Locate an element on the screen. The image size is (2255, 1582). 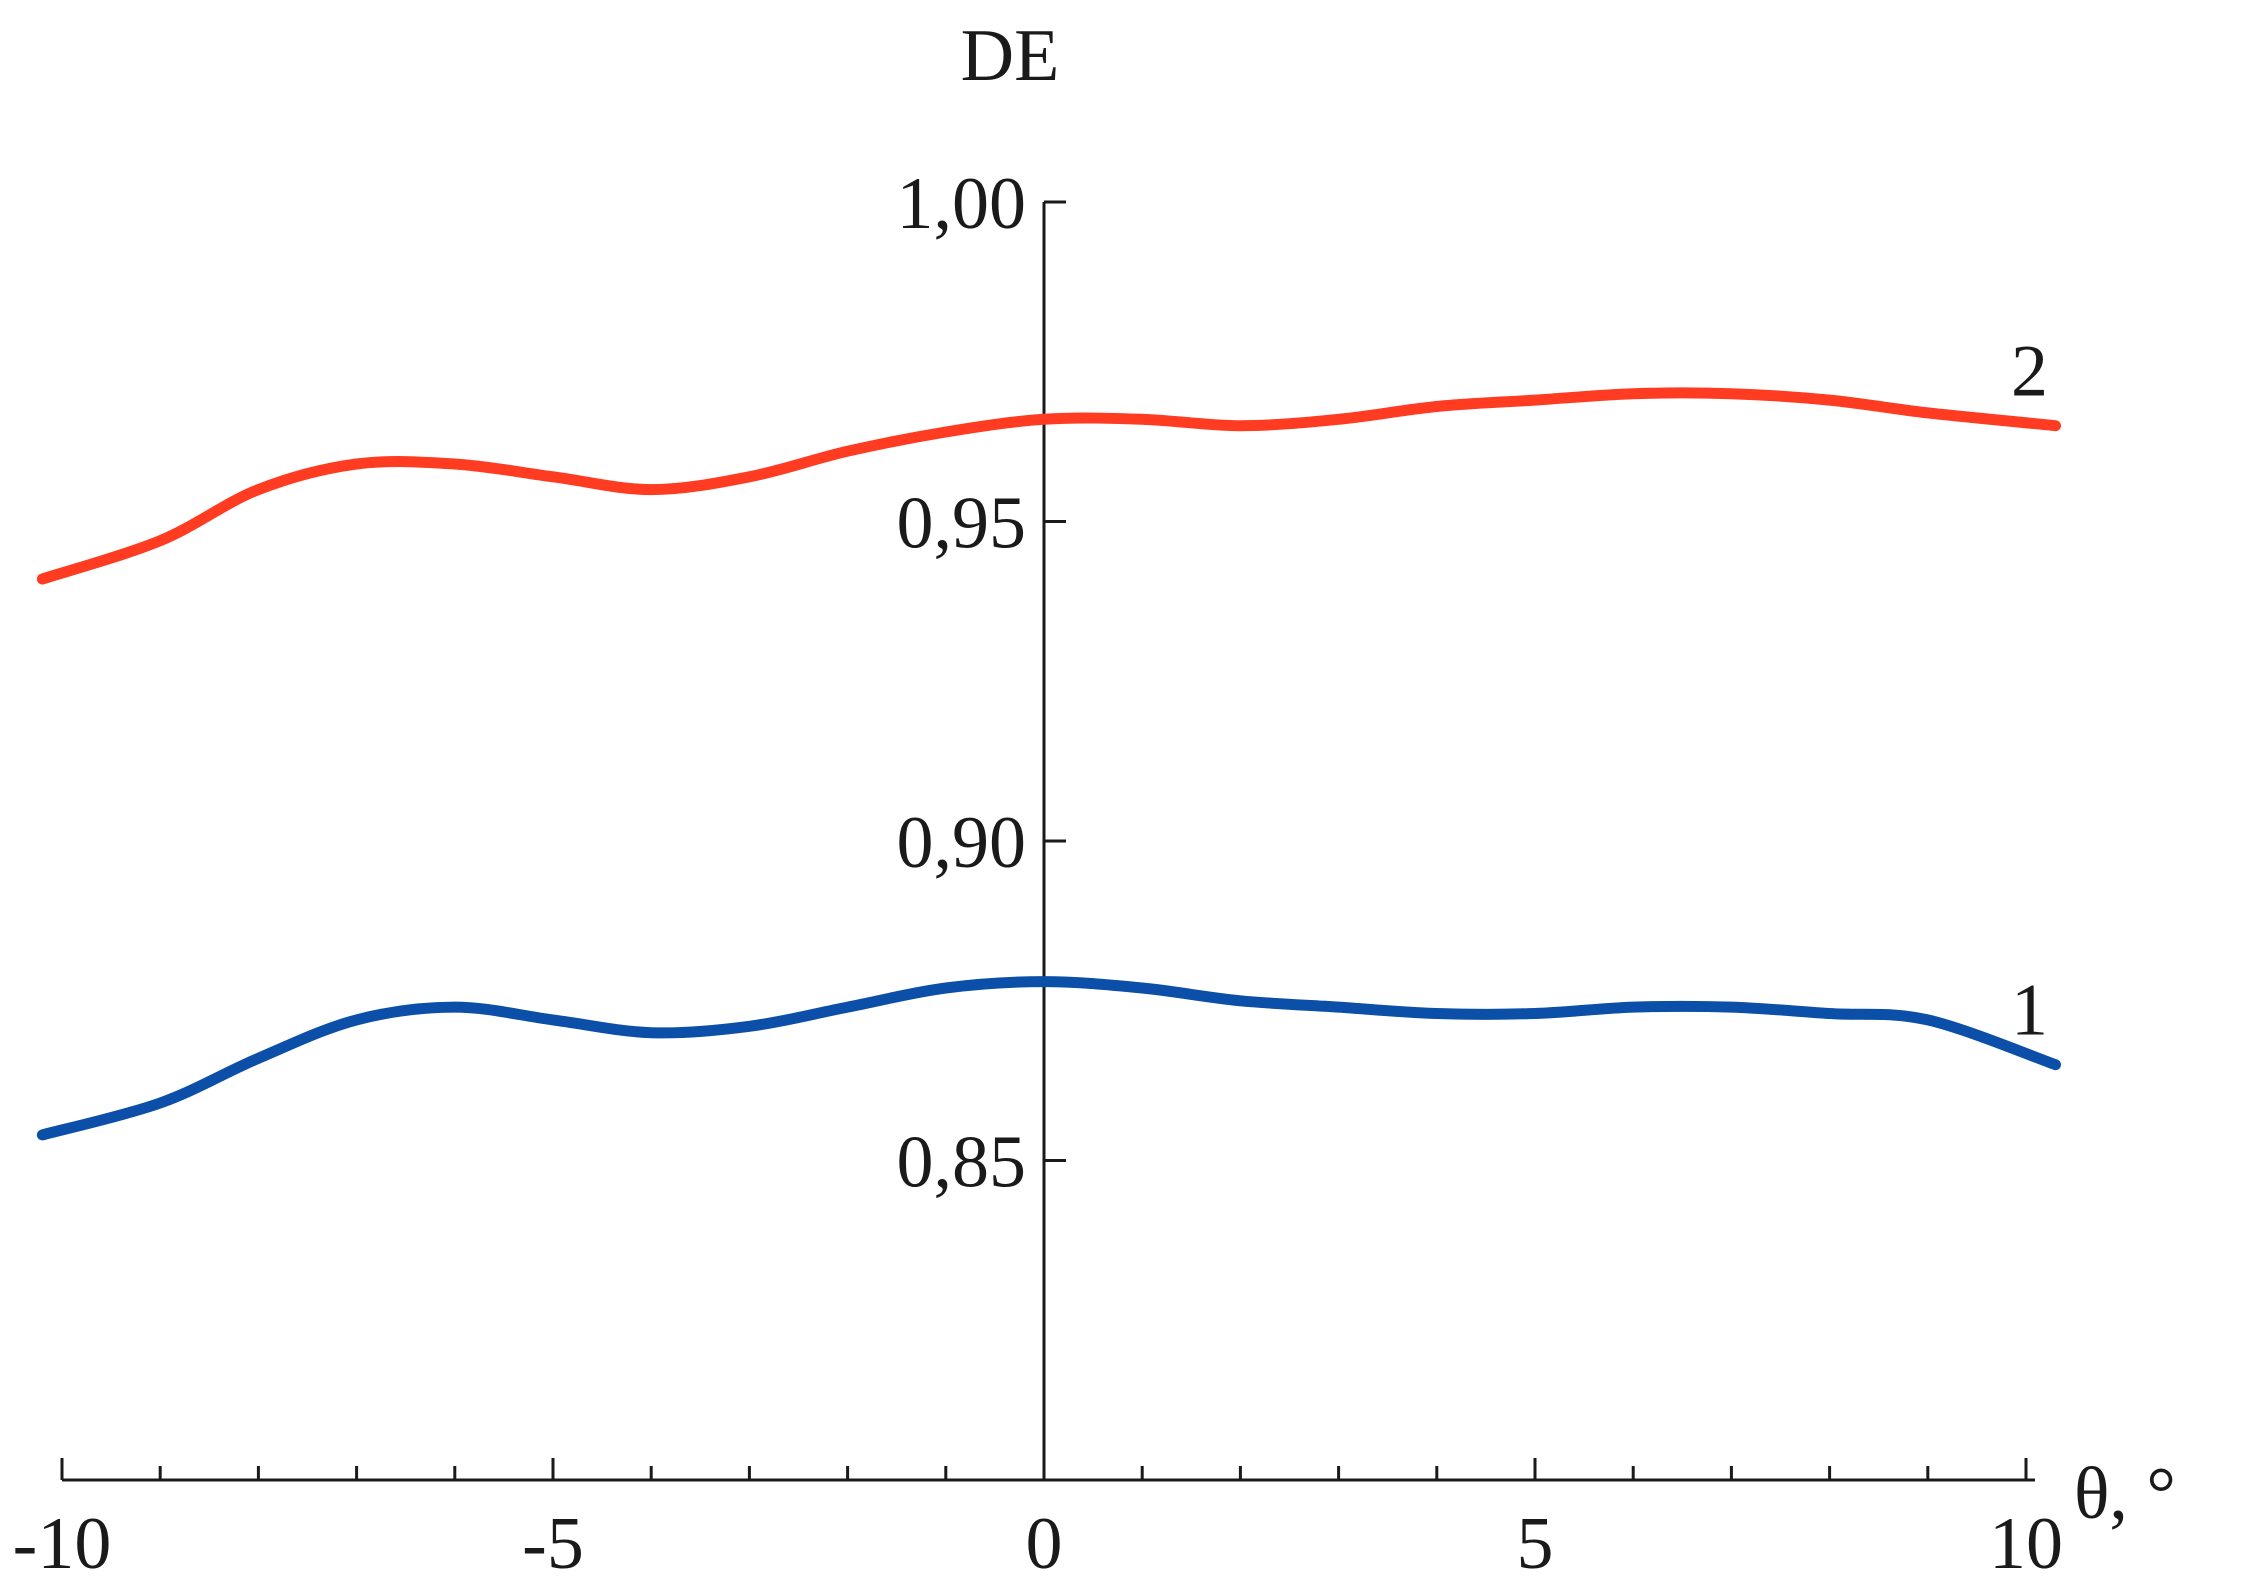
y-axis-label: DE is located at coordinates (1010, 56).